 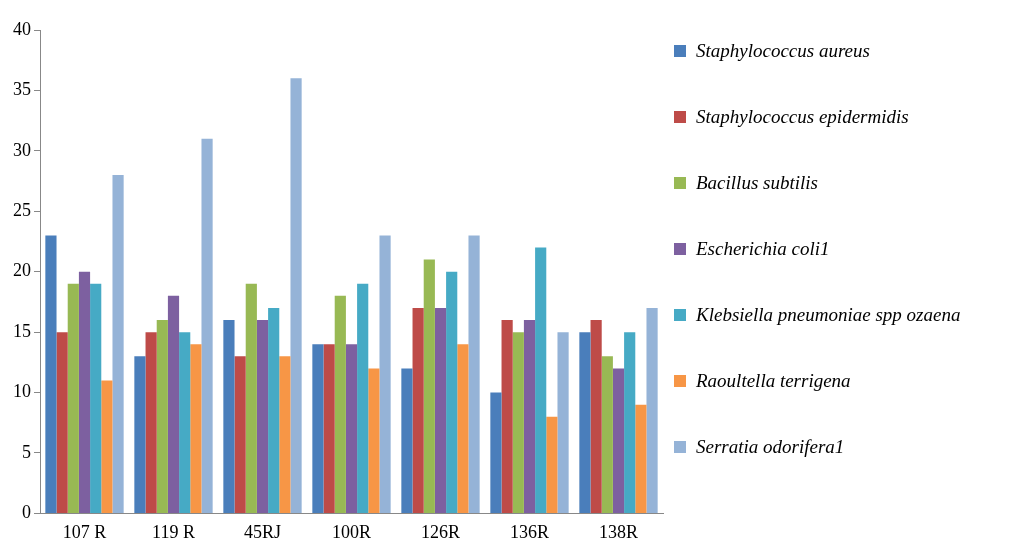 What do you see at coordinates (22, 28) in the screenshot?
I see `y-tick-label: 40` at bounding box center [22, 28].